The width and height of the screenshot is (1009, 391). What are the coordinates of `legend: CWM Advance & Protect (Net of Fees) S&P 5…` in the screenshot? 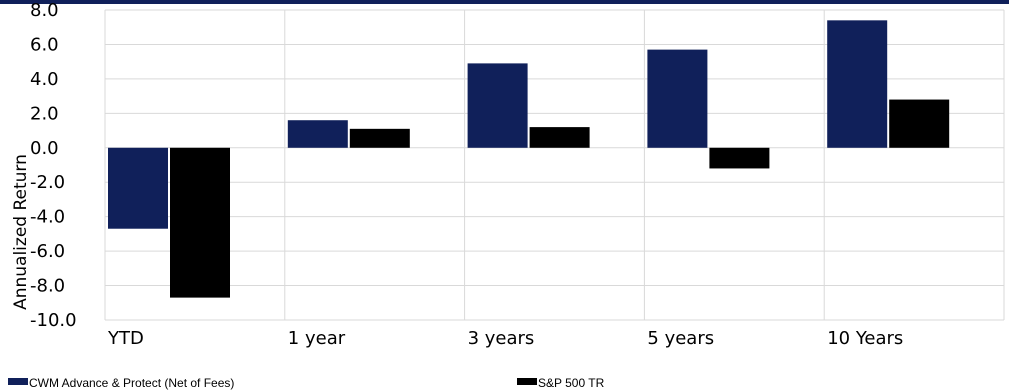 It's located at (306, 383).